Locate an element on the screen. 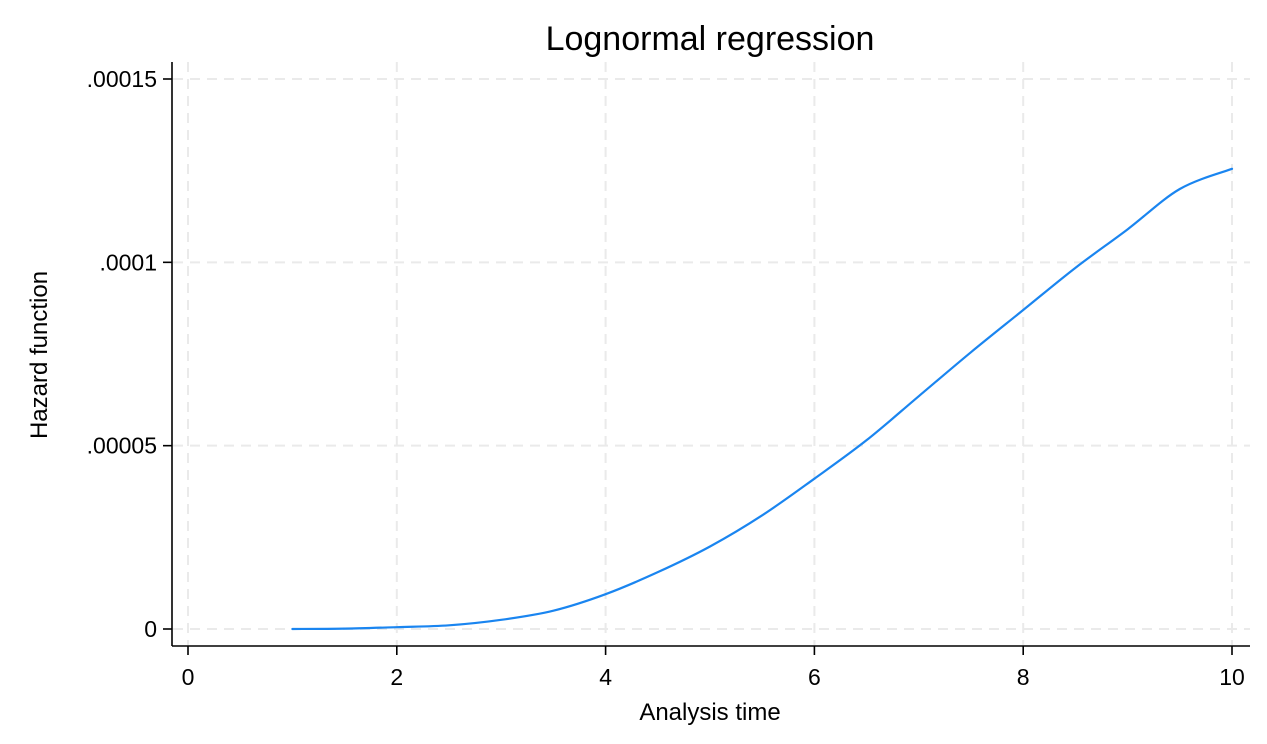  y-tick-label-3: .00015 is located at coordinates (122, 79).